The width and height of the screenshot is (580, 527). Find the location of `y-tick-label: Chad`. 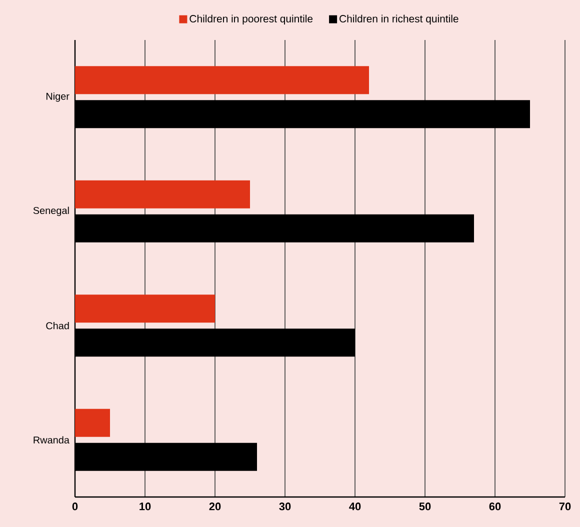

y-tick-label: Chad is located at coordinates (57, 326).